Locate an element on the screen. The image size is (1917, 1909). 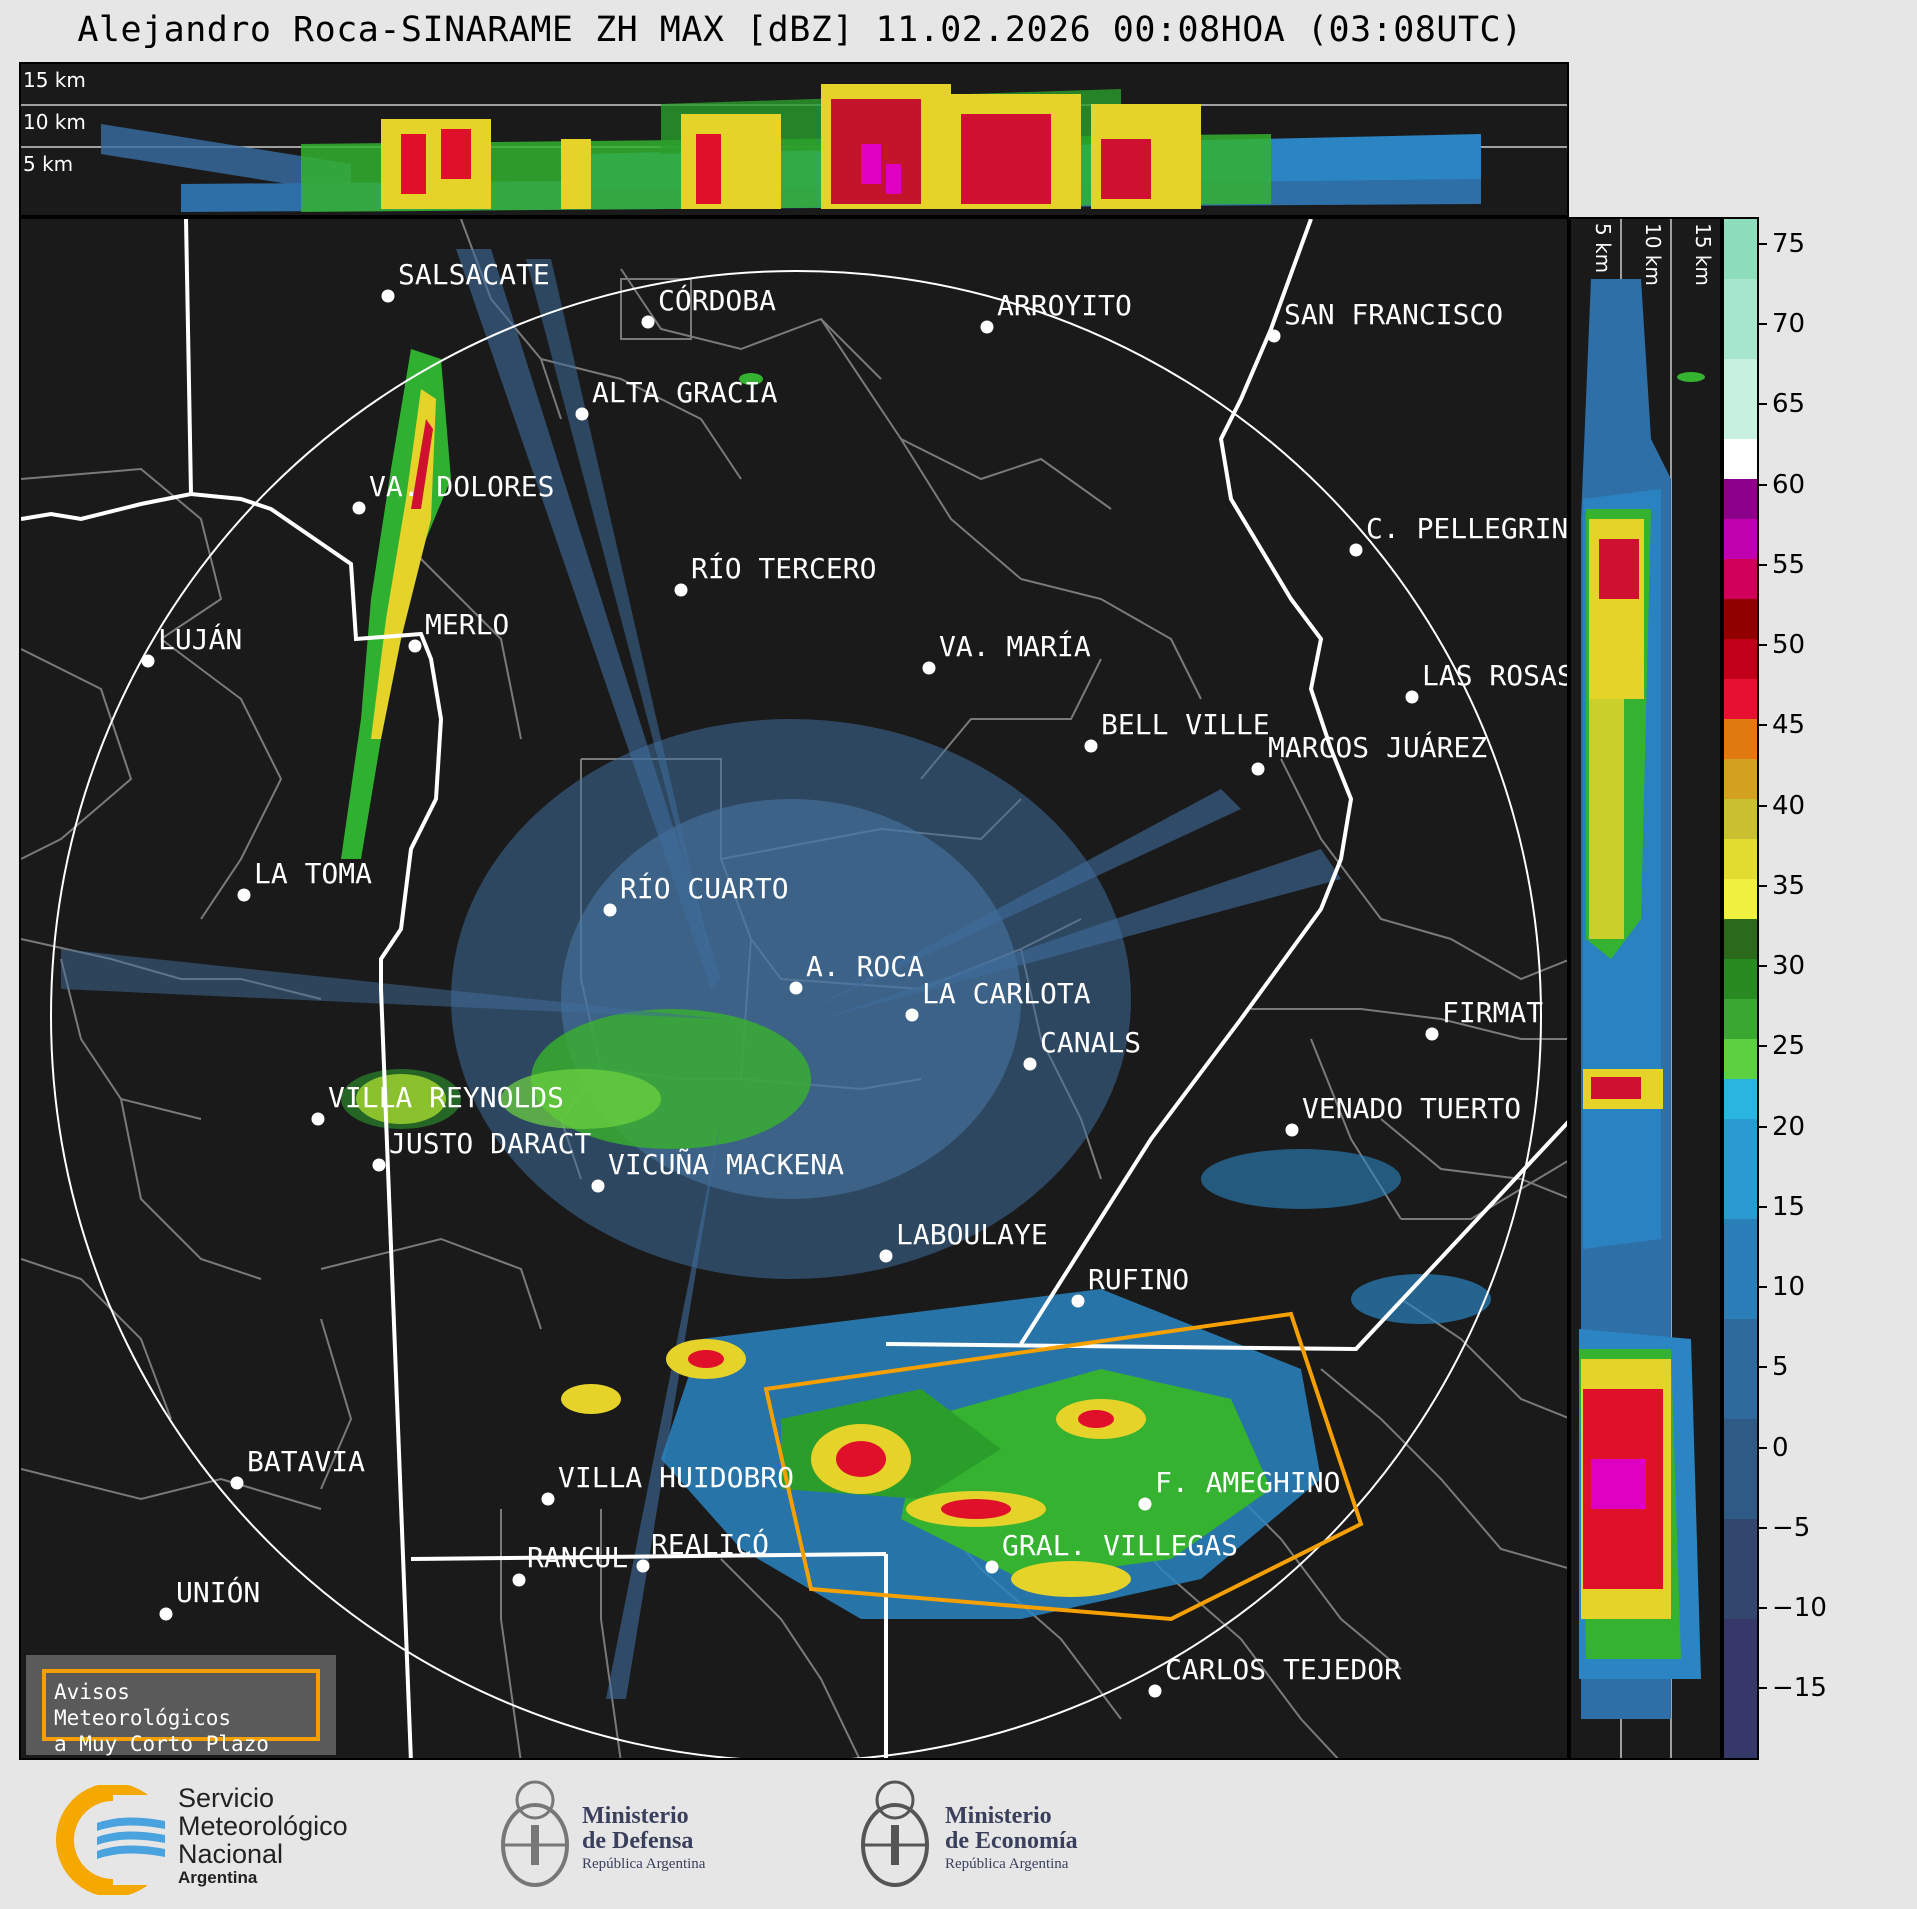
colorbar-label-15: 15 is located at coordinates (1789, 1207).